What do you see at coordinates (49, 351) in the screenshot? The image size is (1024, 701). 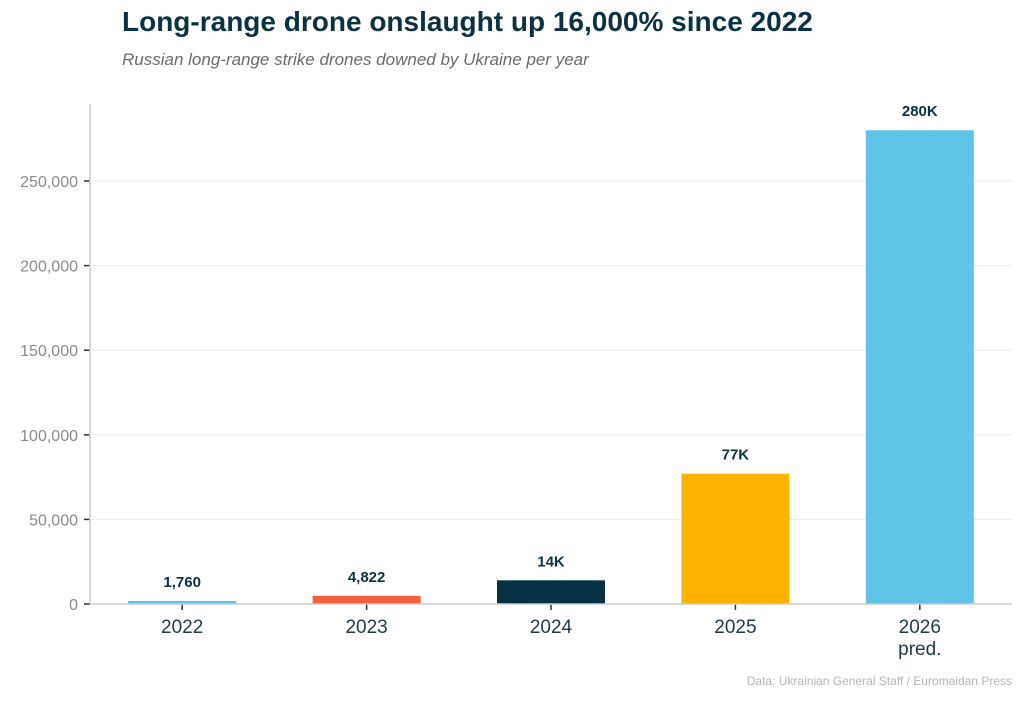 I see `y-tick-label: 150,000` at bounding box center [49, 351].